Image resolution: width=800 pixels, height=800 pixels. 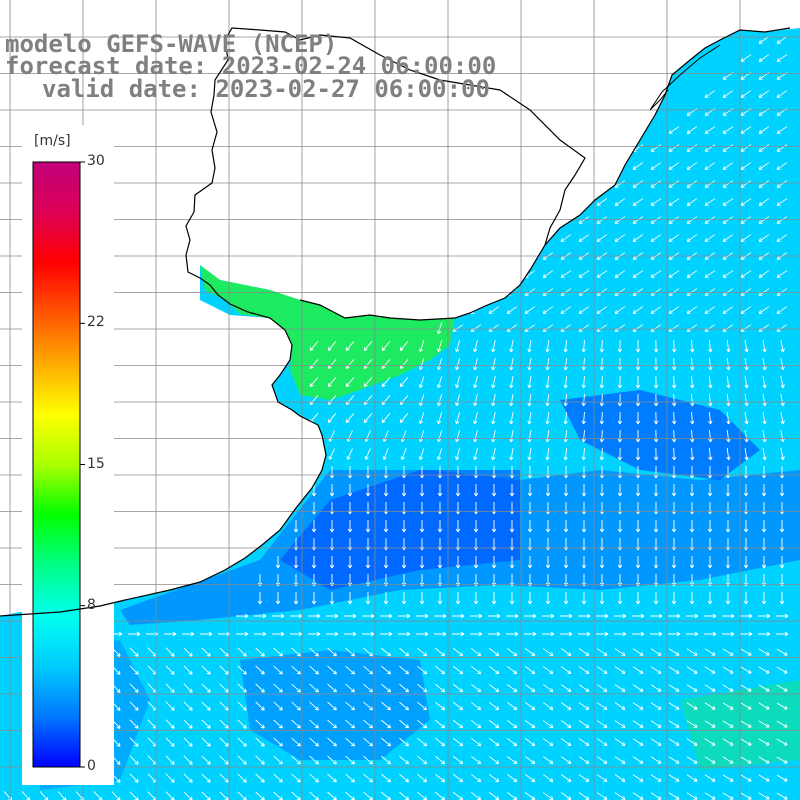 I want to click on colorbar, so click(x=56, y=464).